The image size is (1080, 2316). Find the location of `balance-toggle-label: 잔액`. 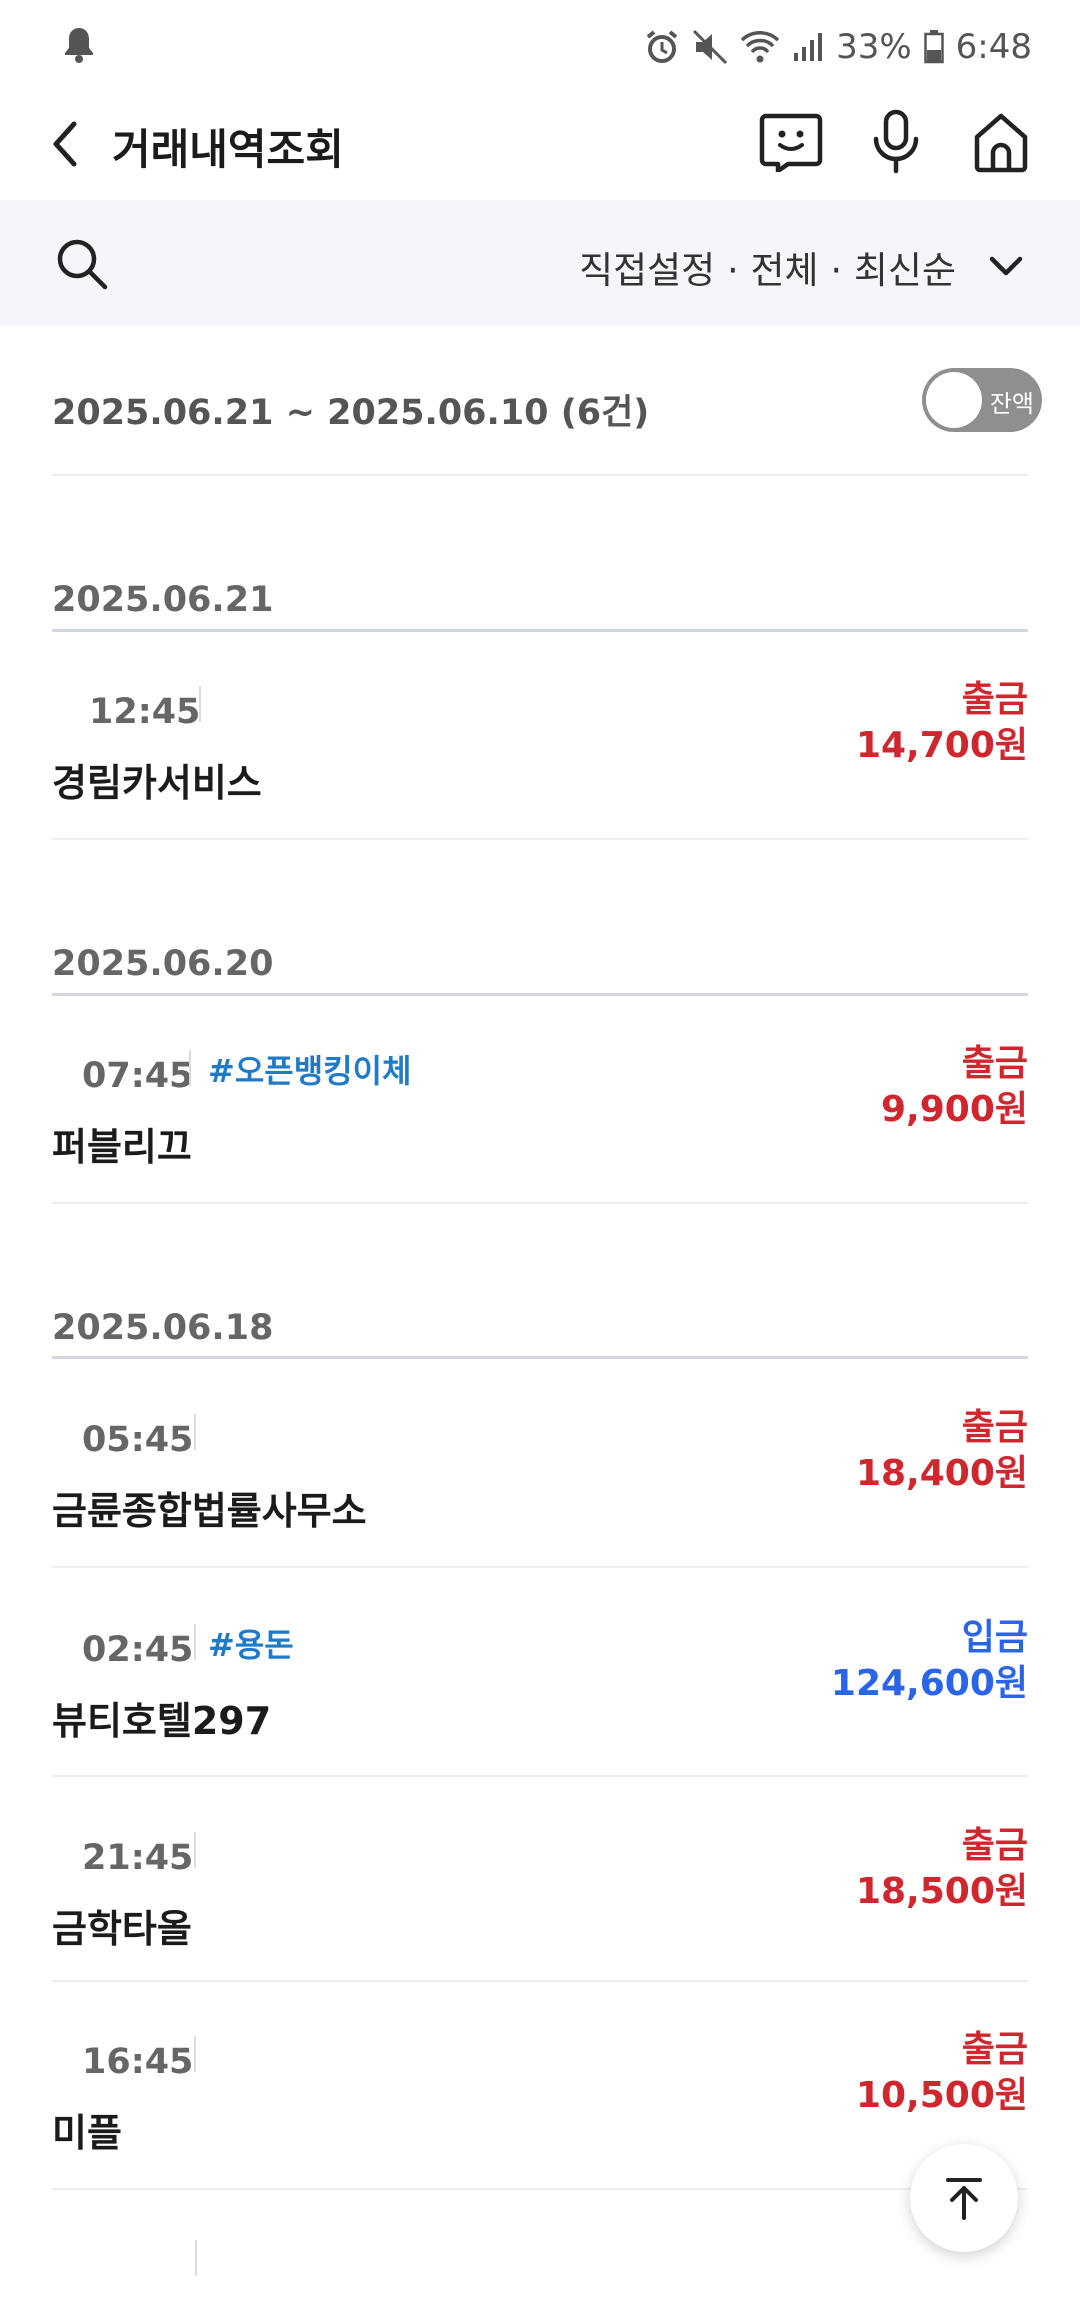

balance-toggle-label: 잔액 is located at coordinates (1011, 404).